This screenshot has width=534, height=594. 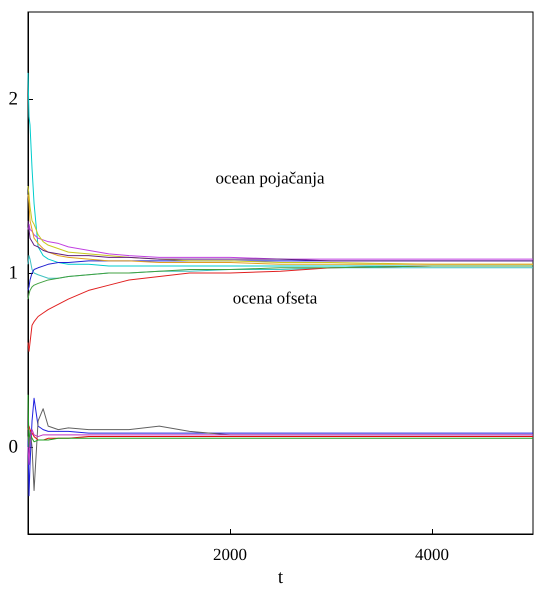 I want to click on y-tick-label: 0, so click(x=13, y=447).